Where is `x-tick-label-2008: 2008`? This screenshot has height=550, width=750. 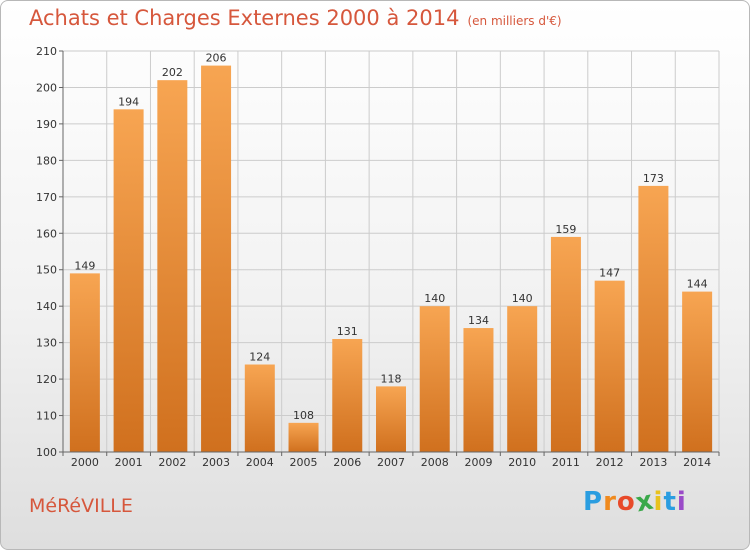
x-tick-label-2008: 2008 is located at coordinates (435, 462).